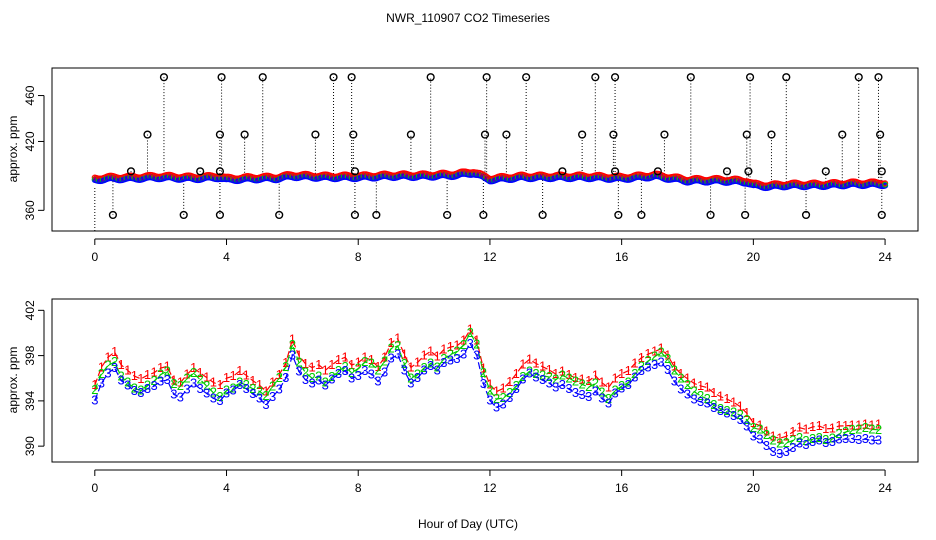 The width and height of the screenshot is (936, 540). Describe the element at coordinates (30, 95) in the screenshot. I see `top-y-tick-label: 460` at that location.